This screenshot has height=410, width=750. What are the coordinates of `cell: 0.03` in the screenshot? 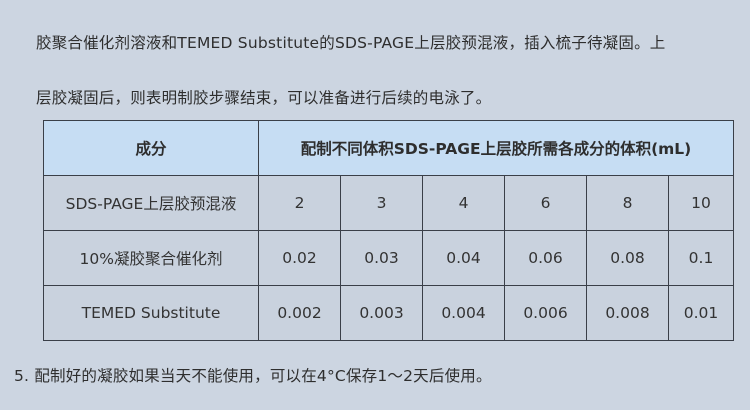 It's located at (381, 258).